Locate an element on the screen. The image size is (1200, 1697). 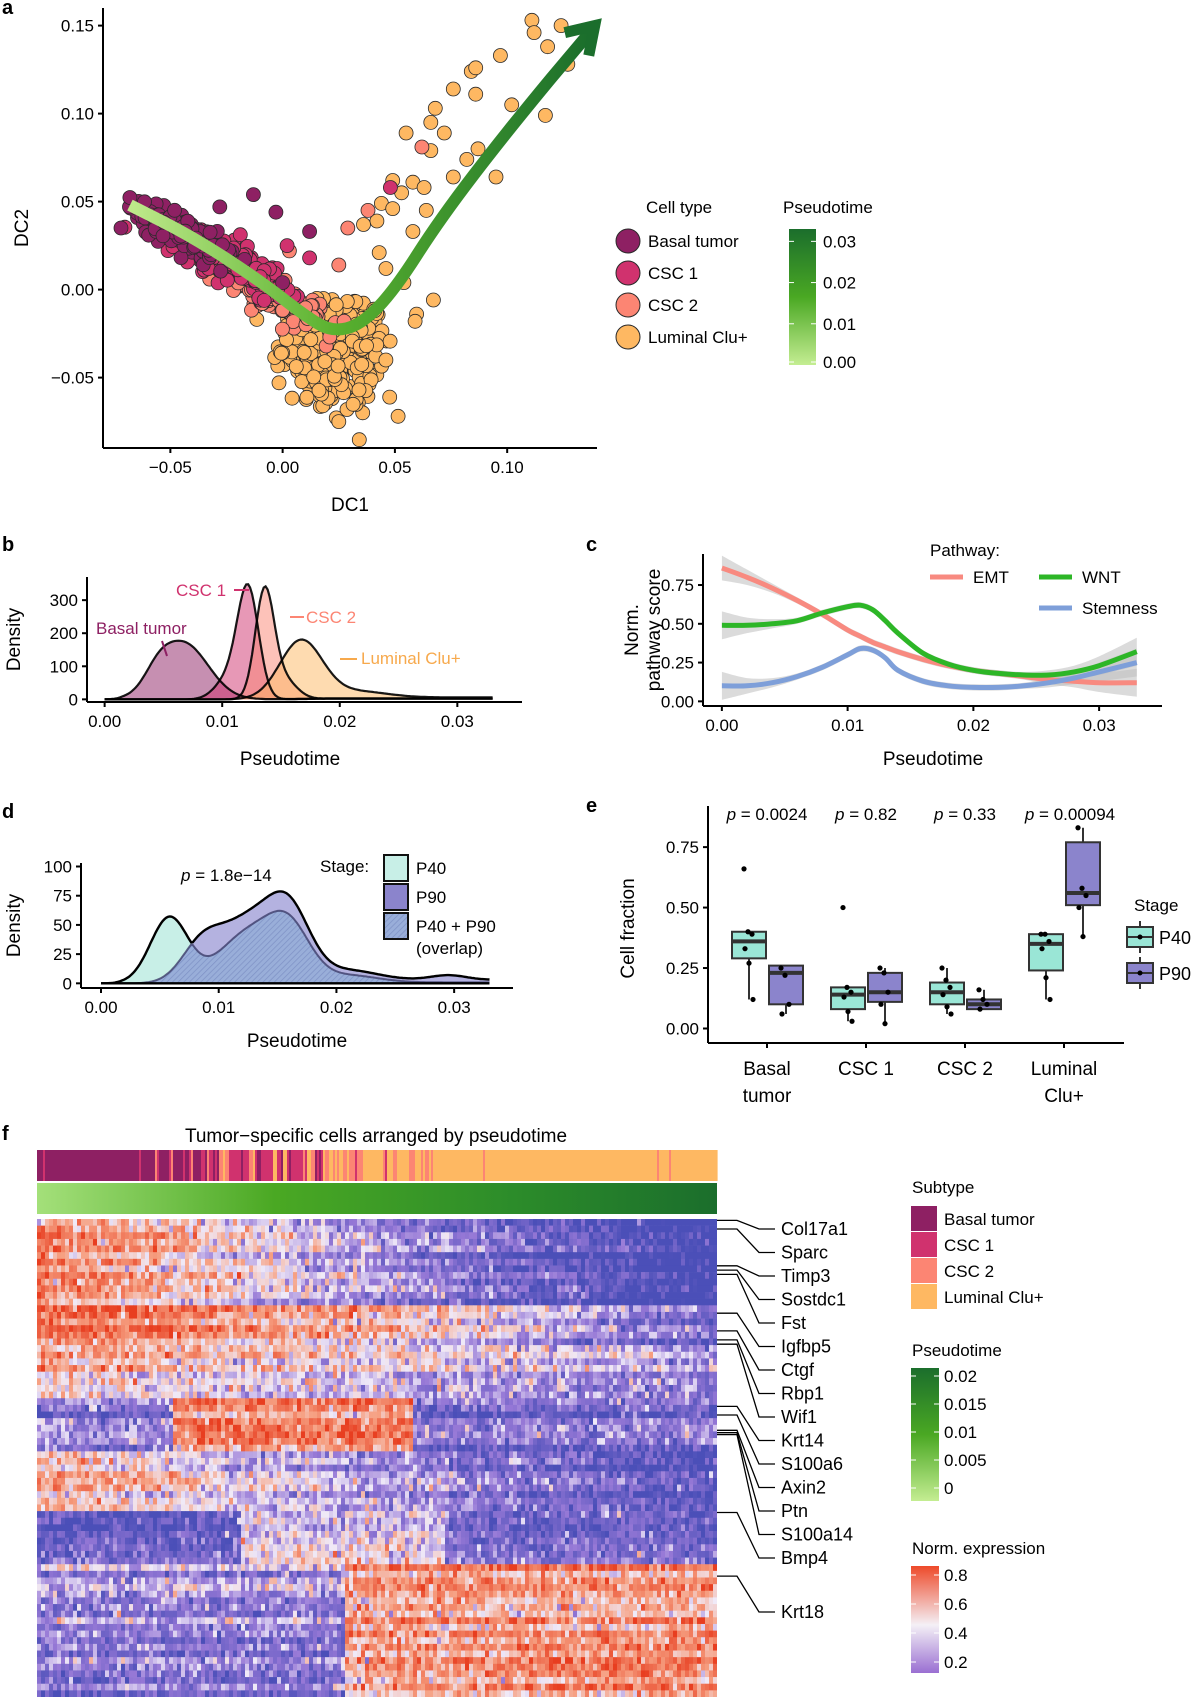
data-point is located at coordinates (1082, 888).